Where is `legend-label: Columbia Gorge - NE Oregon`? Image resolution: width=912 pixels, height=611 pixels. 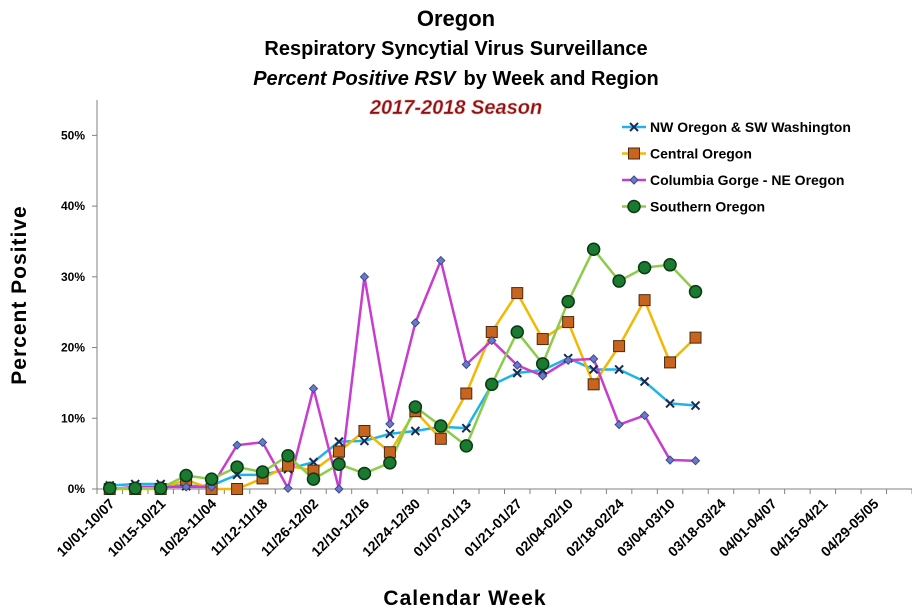
legend-label: Columbia Gorge - NE Oregon is located at coordinates (747, 180).